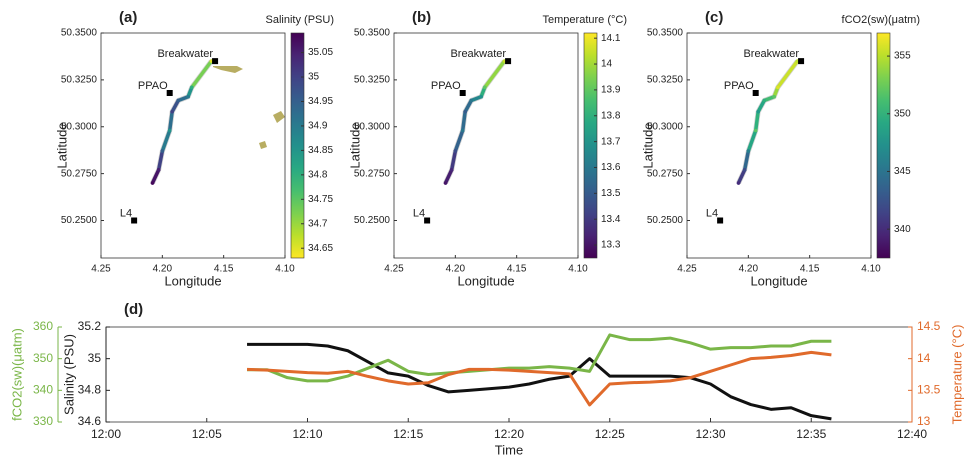 This screenshot has width=973, height=459. Describe the element at coordinates (372, 80) in the screenshot. I see `y-tick-label: 50.3250` at that location.